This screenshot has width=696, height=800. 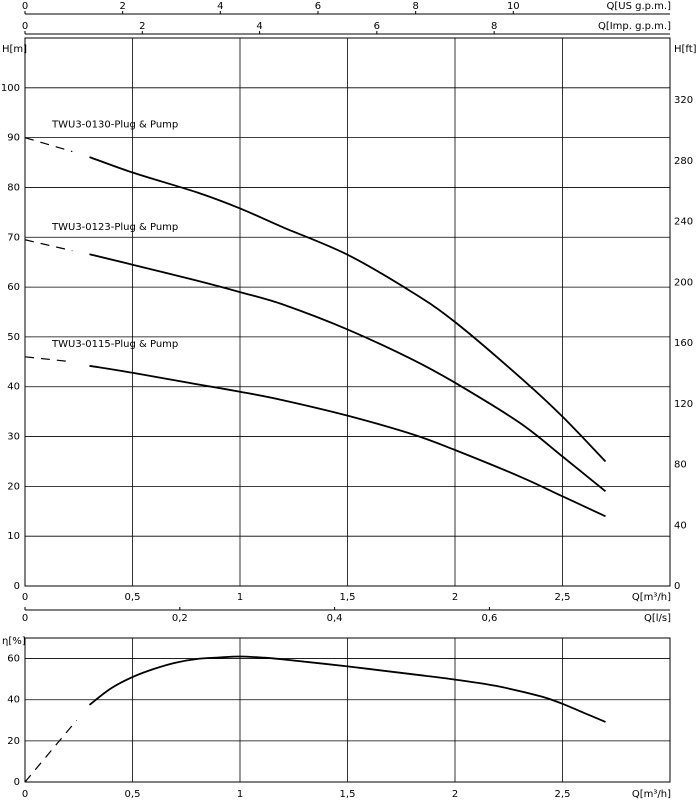 What do you see at coordinates (13, 700) in the screenshot?
I see `eff-y-tick-label: 40` at bounding box center [13, 700].